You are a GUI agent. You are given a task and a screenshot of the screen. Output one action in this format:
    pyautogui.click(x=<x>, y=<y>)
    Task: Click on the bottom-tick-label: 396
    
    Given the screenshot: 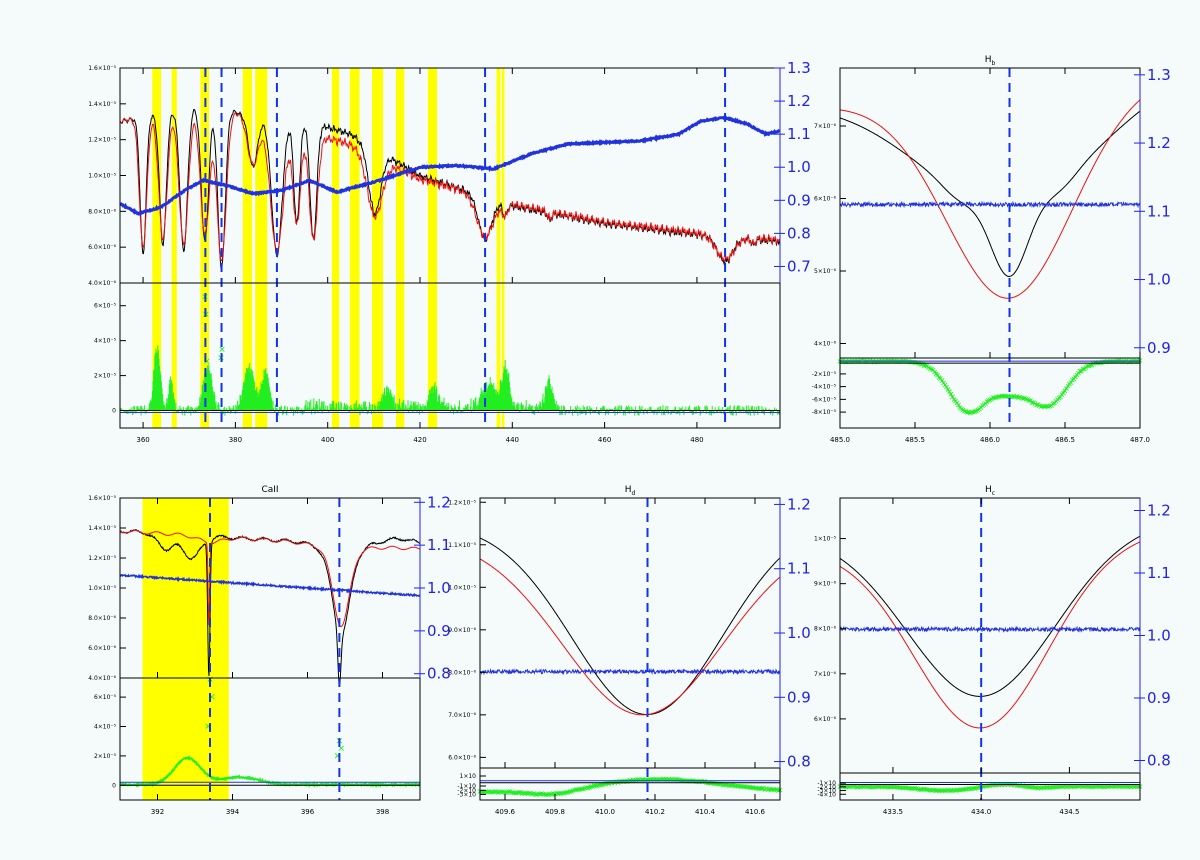 What is the action you would take?
    pyautogui.click(x=308, y=812)
    